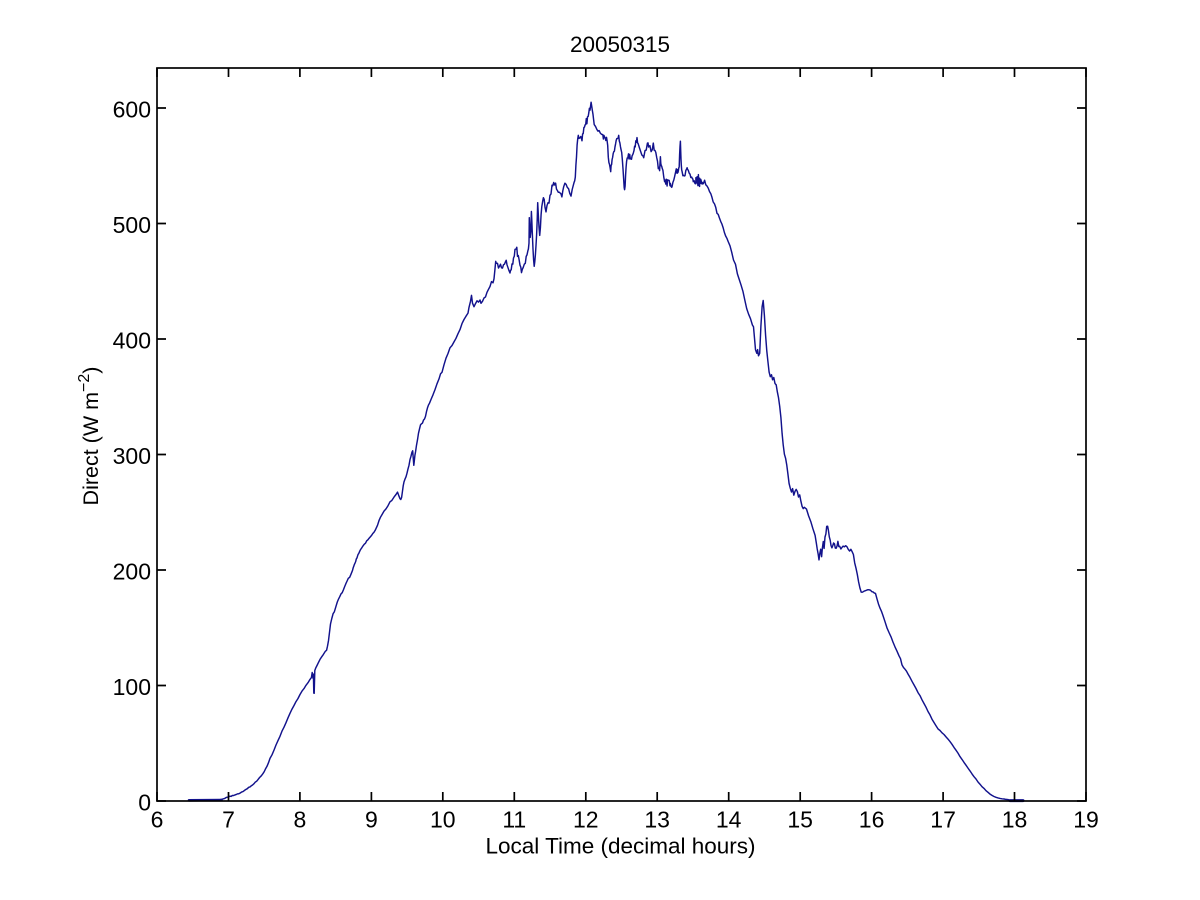 The width and height of the screenshot is (1200, 900). I want to click on svg-text: 17, so click(943, 820).